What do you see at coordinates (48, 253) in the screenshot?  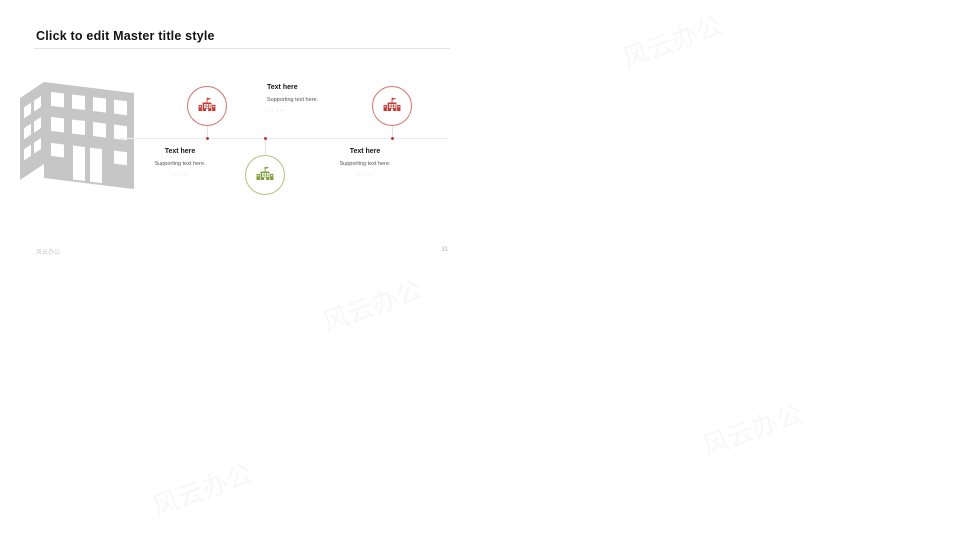 I see `footer-brand: 风云办公` at bounding box center [48, 253].